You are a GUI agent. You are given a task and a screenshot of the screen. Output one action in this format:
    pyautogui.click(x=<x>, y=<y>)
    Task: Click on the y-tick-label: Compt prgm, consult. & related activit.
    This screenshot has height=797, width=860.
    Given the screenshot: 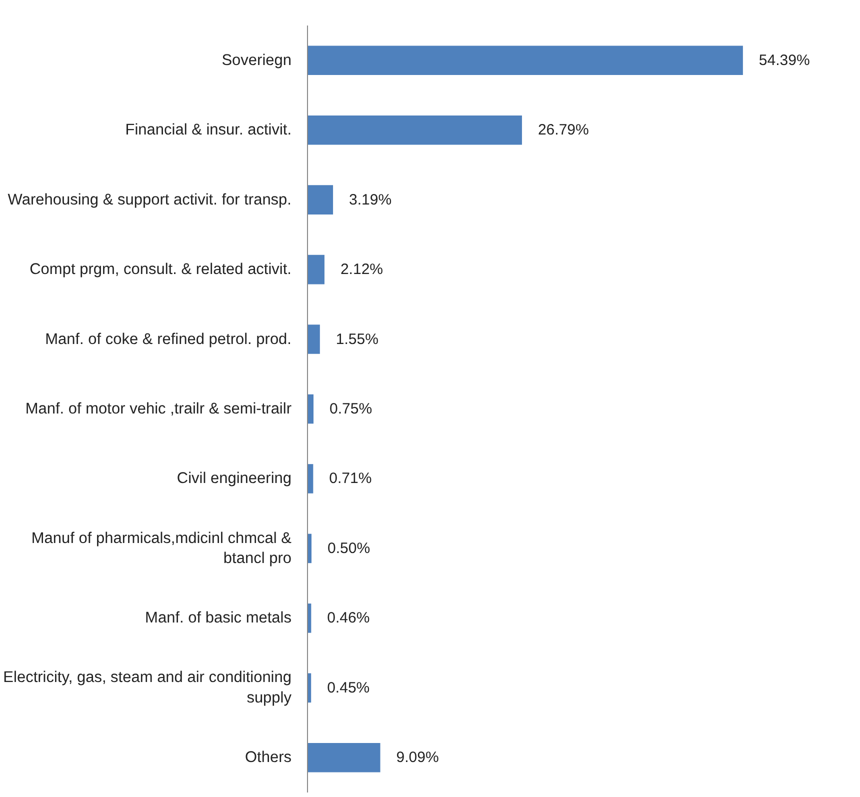 What is the action you would take?
    pyautogui.click(x=161, y=269)
    